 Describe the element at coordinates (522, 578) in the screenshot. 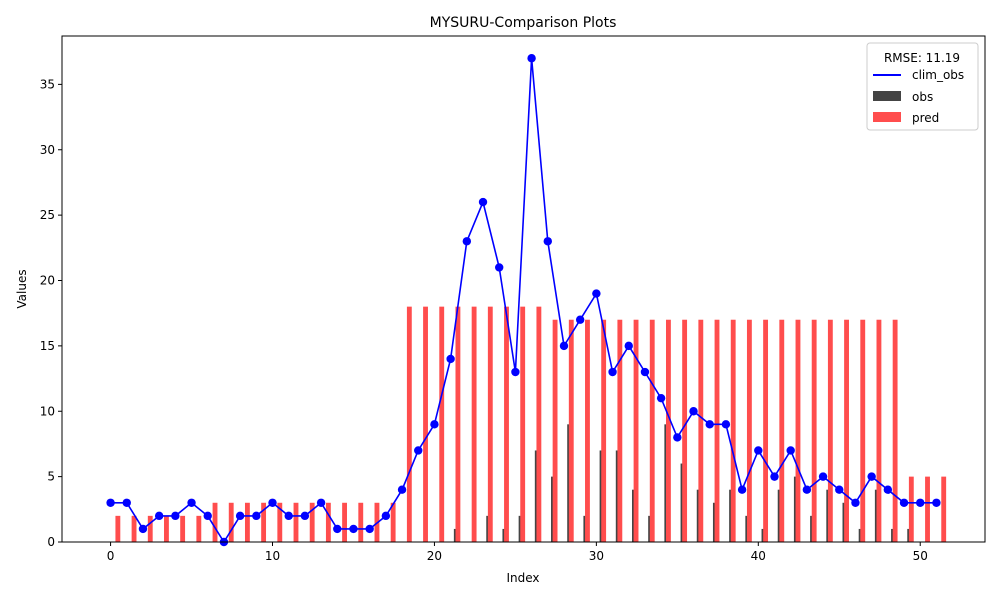

I see `x-axis-label: Index` at that location.